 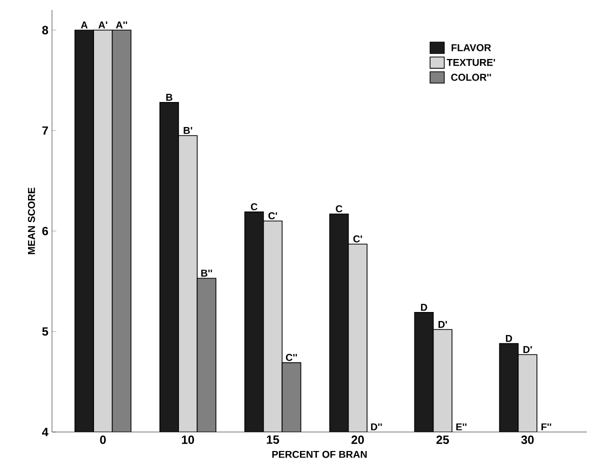 What do you see at coordinates (461, 426) in the screenshot?
I see `annotation: E''` at bounding box center [461, 426].